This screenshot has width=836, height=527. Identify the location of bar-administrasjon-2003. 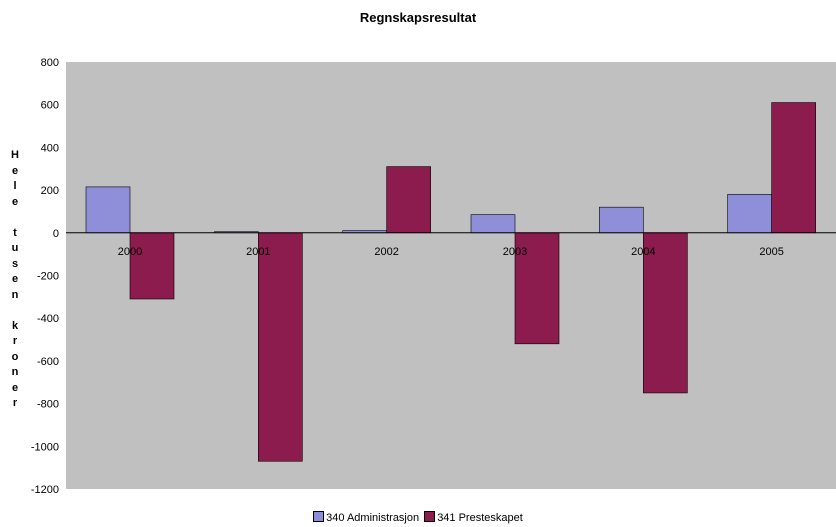
(493, 224).